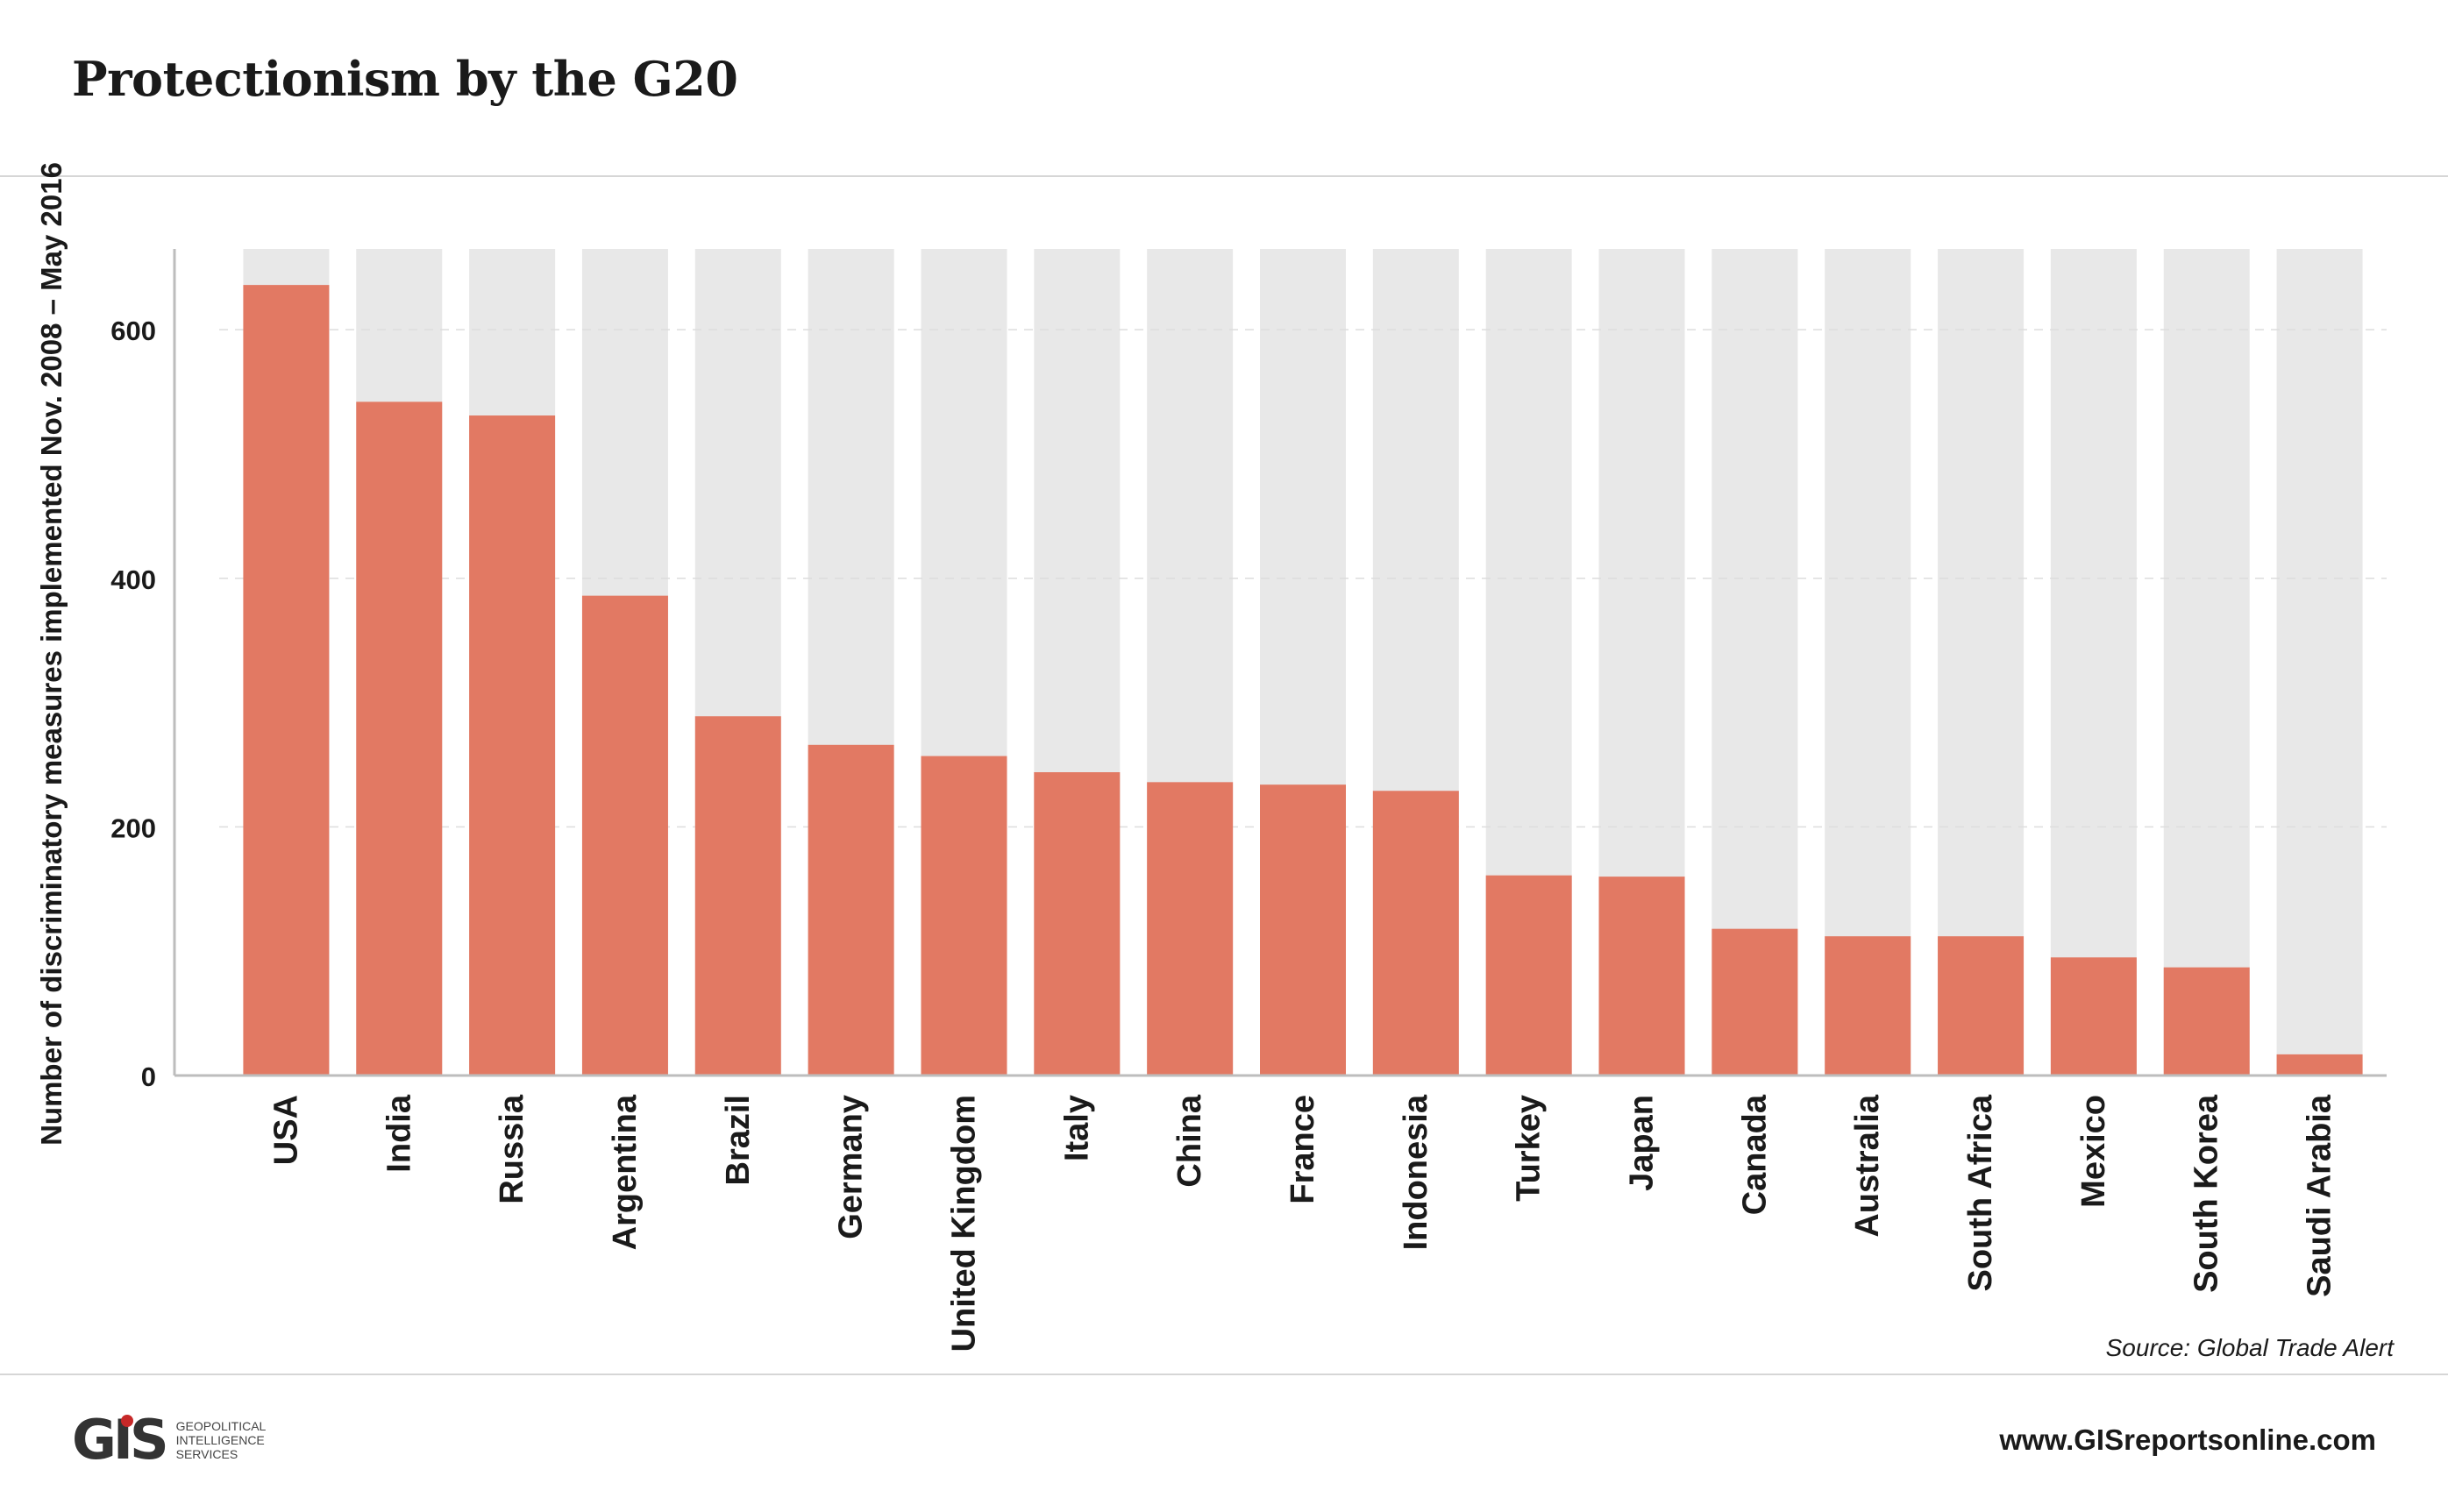 This screenshot has height=1512, width=2448. What do you see at coordinates (2093, 1151) in the screenshot?
I see `x-tick-label: Mexico` at bounding box center [2093, 1151].